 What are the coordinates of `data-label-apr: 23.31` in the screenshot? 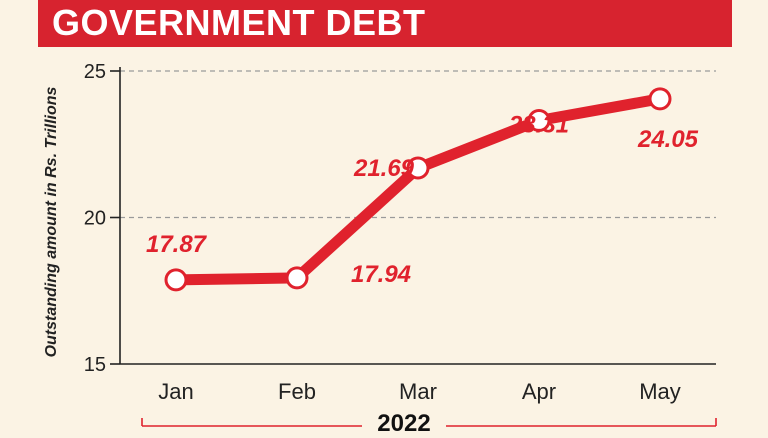 It's located at (538, 125).